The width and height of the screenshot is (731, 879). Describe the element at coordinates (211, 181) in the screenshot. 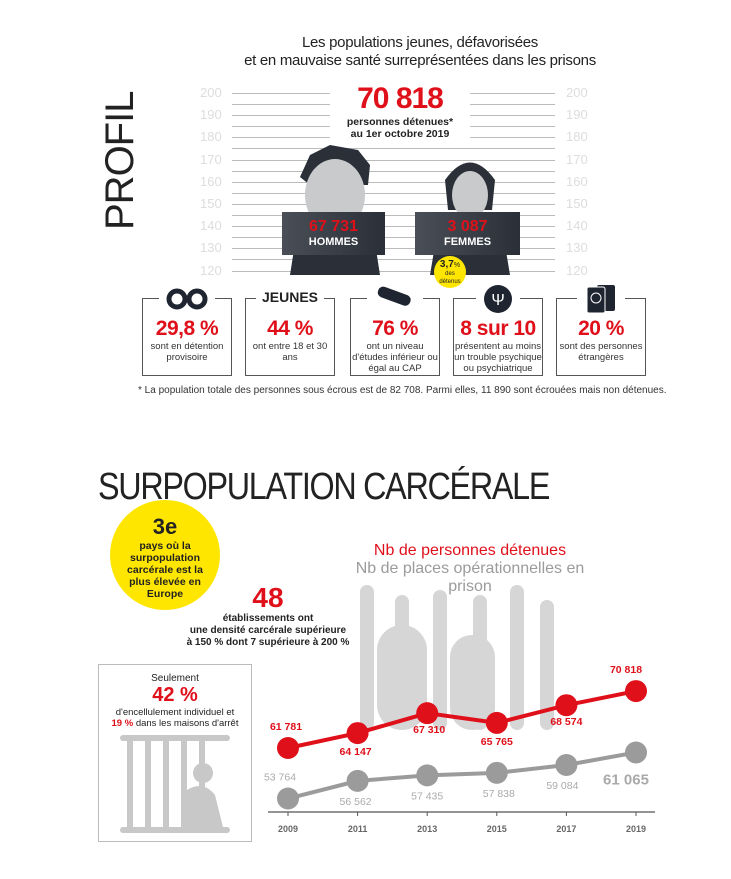

I see `ruler-label-left: 160` at that location.